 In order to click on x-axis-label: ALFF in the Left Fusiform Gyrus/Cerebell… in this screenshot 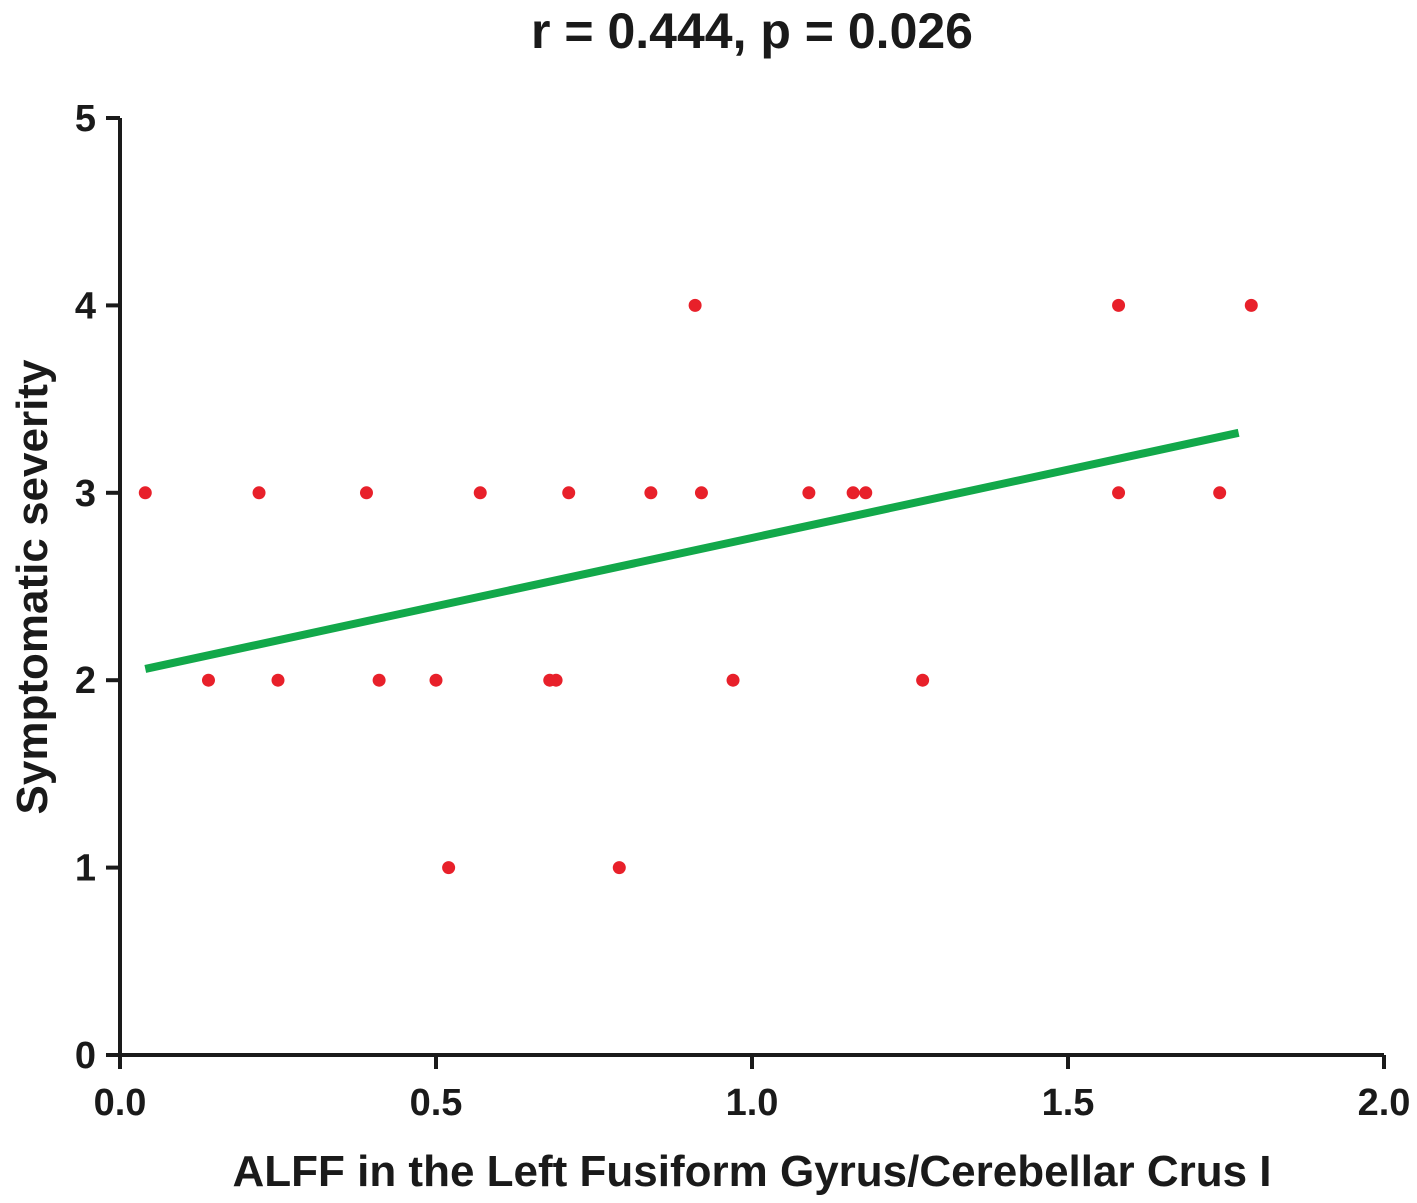, I will do `click(751, 1171)`.